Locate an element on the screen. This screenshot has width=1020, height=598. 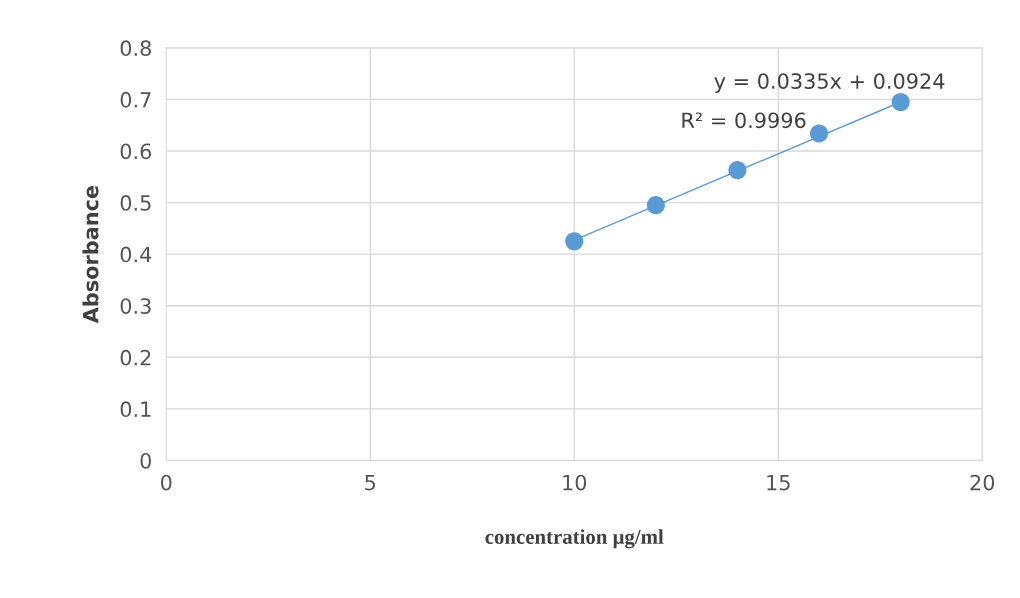
x-axis-title: concentration μg/ml is located at coordinates (574, 539).